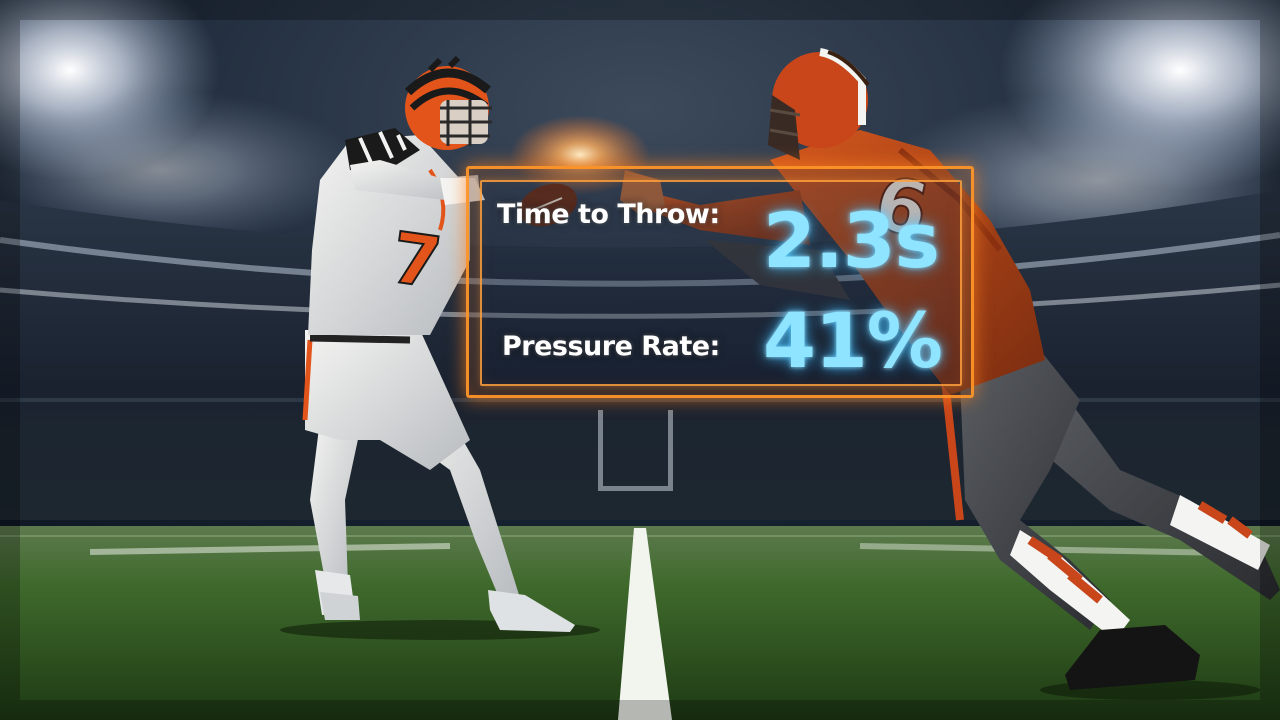 The height and width of the screenshot is (720, 1280). What do you see at coordinates (645, 624) in the screenshot?
I see `yard-line` at bounding box center [645, 624].